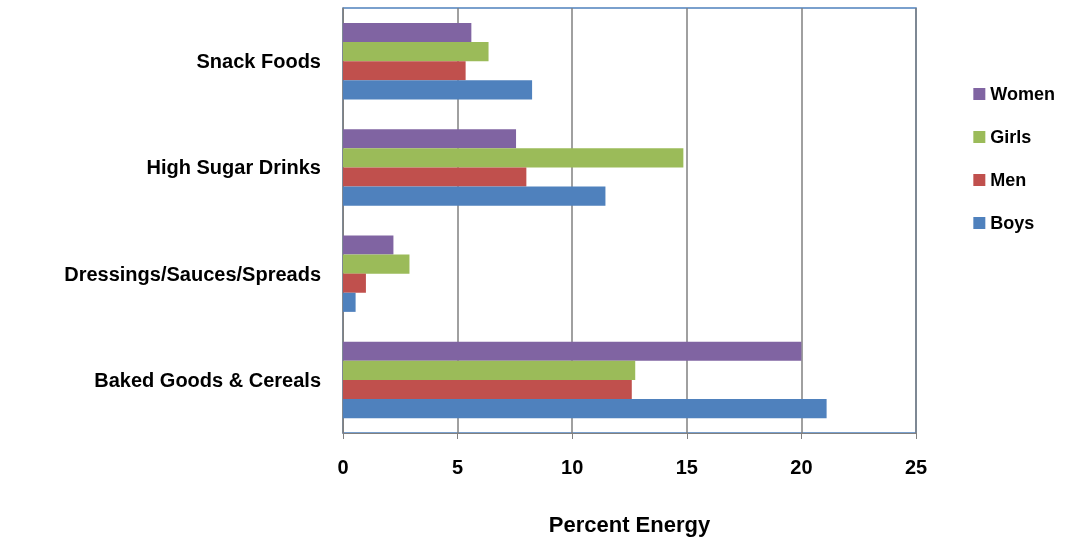 Image resolution: width=1065 pixels, height=548 pixels. Describe the element at coordinates (572, 467) in the screenshot. I see `x-tick-label: 10` at that location.